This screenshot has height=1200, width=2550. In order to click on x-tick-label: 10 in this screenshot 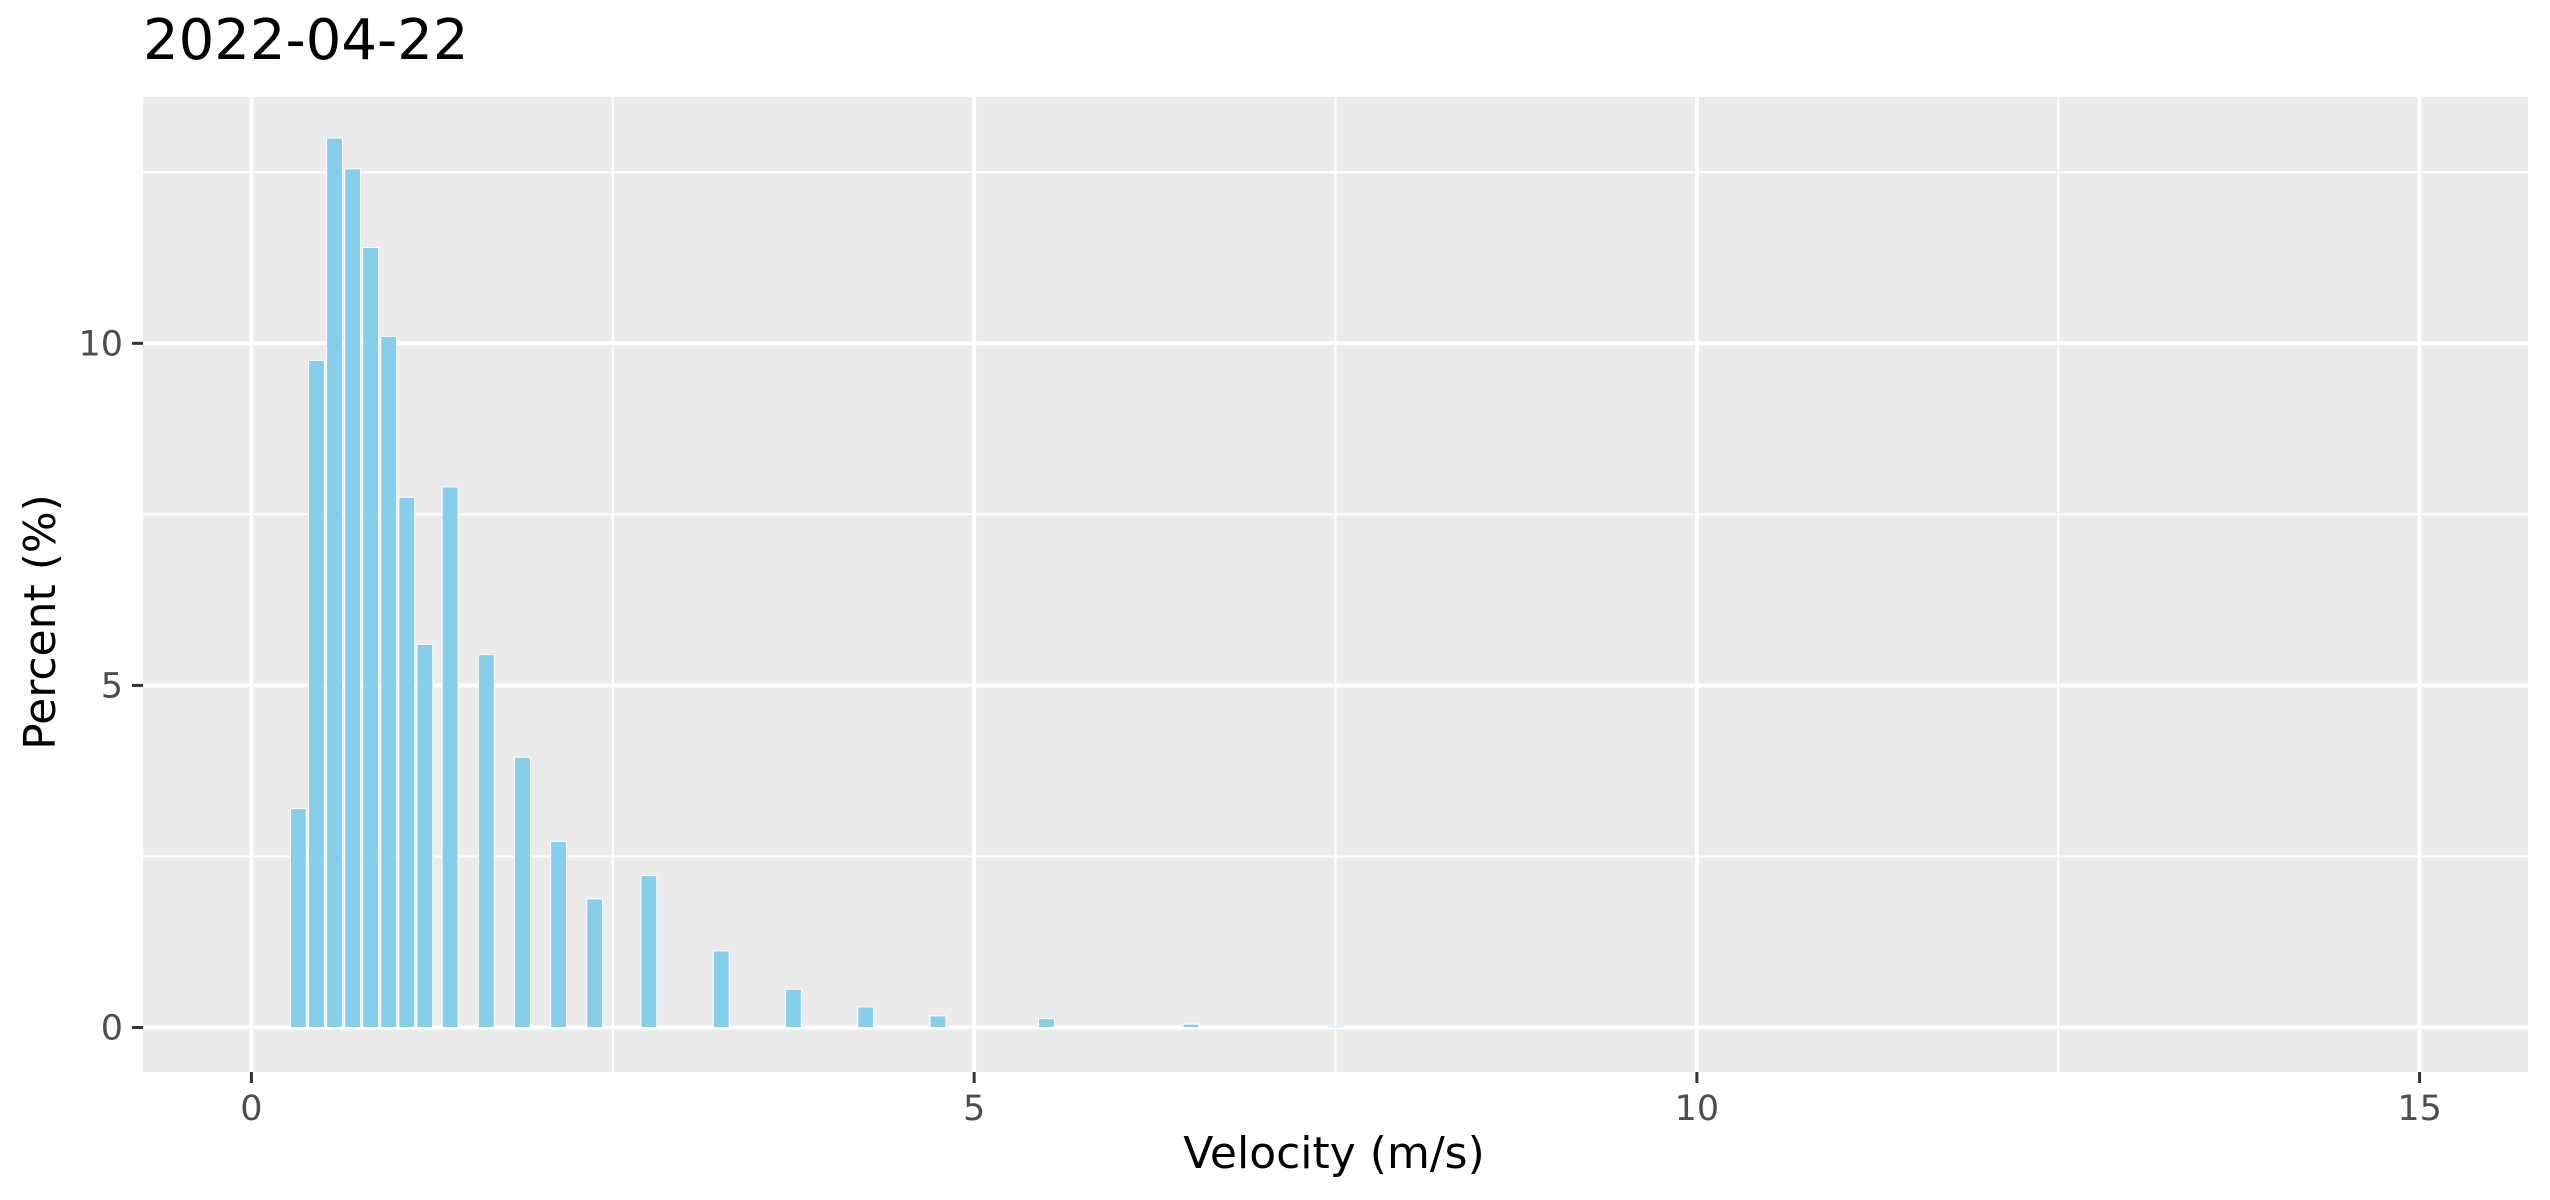, I will do `click(1697, 1109)`.